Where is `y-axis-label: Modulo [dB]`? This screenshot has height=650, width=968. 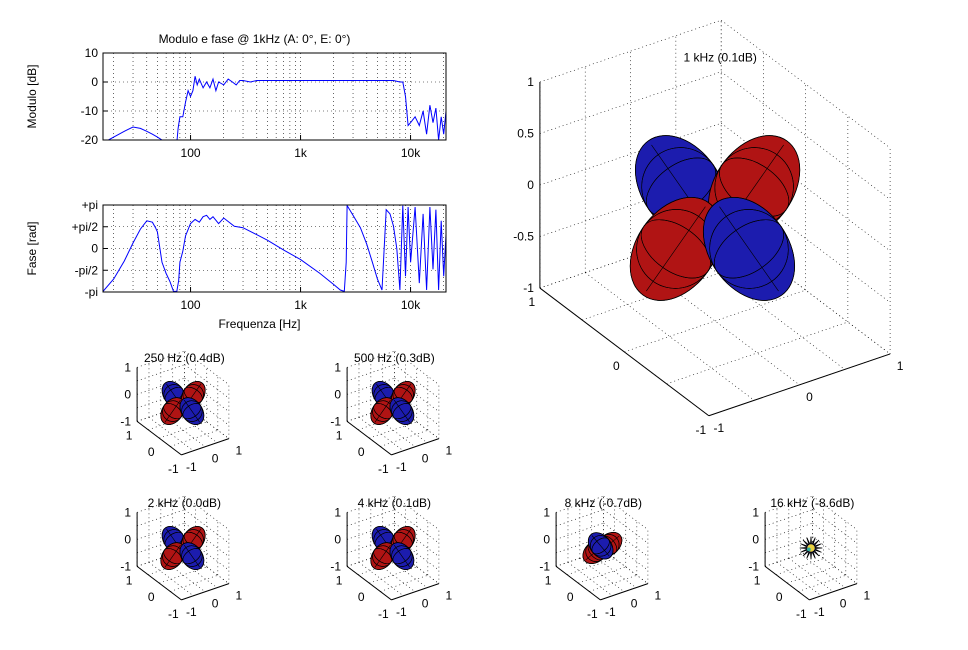 y-axis-label: Modulo [dB] is located at coordinates (32, 96).